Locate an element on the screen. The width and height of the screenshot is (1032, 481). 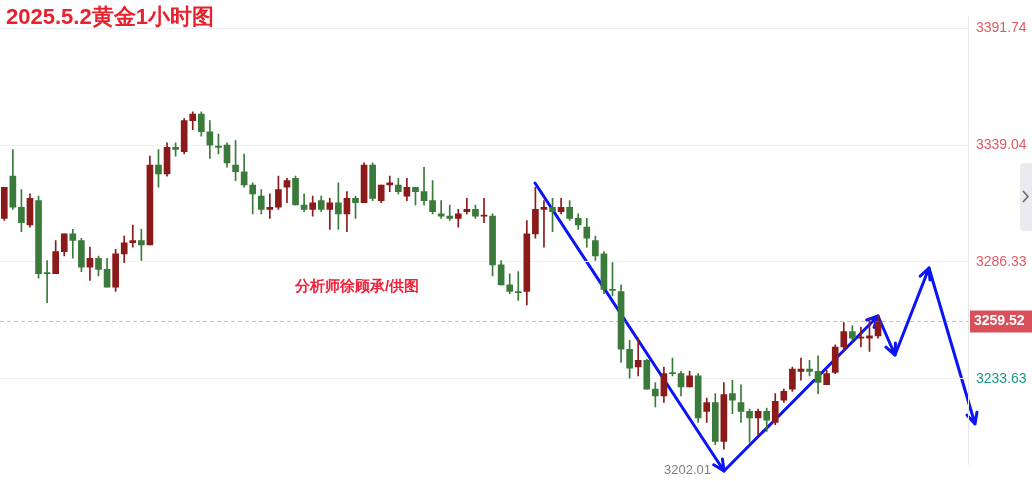
y-tick-label: 3286.33 is located at coordinates (1001, 260).